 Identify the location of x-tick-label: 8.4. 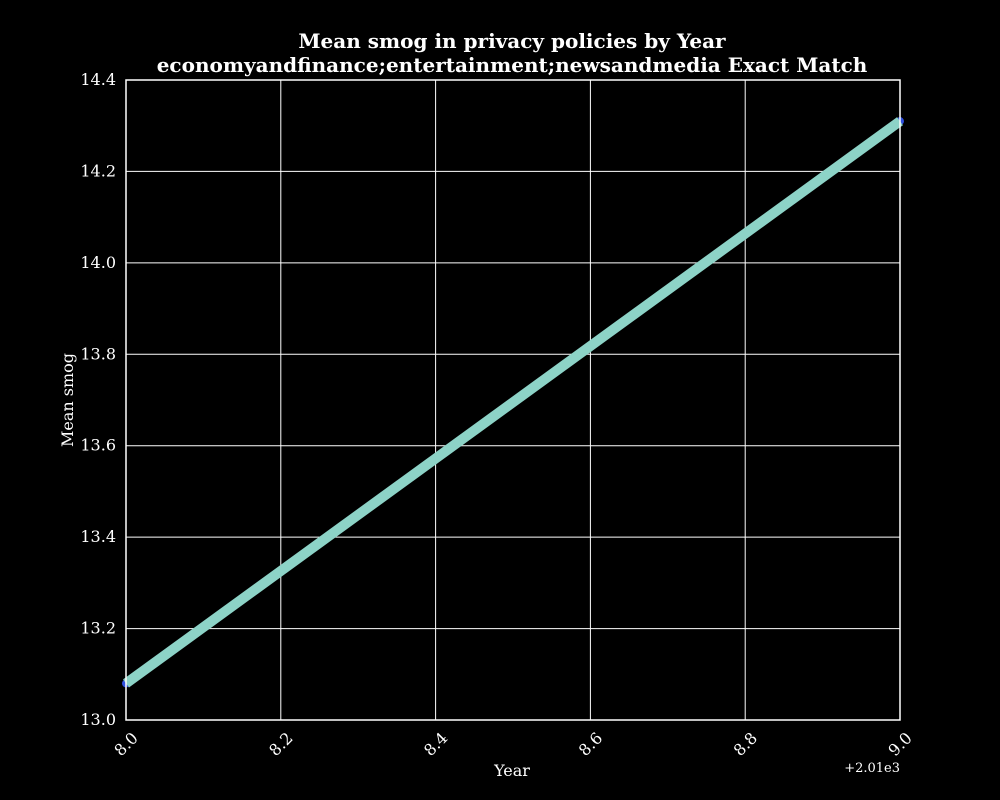
(435, 743).